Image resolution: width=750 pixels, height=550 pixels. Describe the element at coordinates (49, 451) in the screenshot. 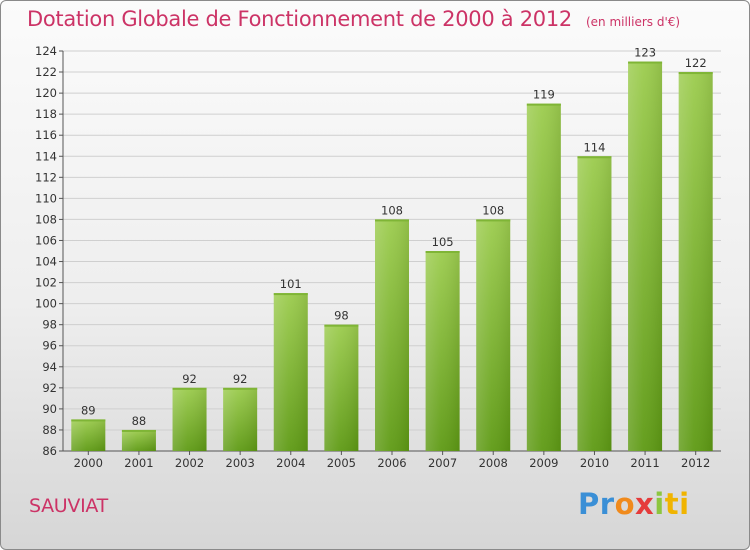

I see `y-tick-label: 86` at that location.